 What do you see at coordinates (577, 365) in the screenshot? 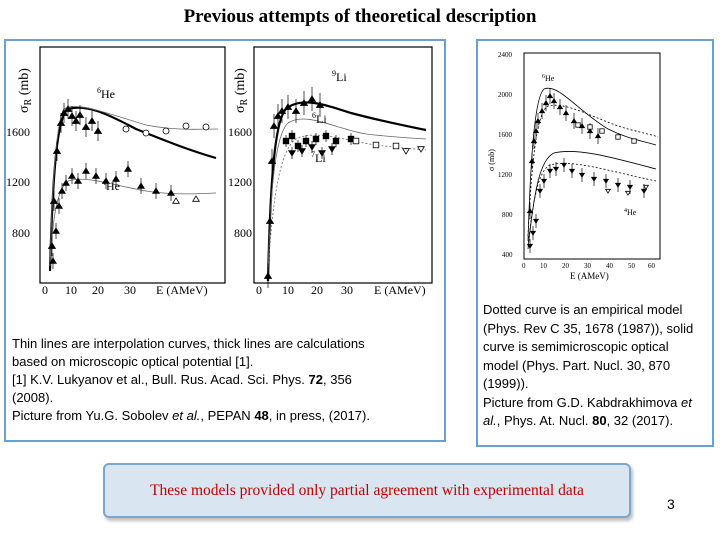
I see `caption-line: model (Phys. Part. Nucl. 30, 870` at bounding box center [577, 365].